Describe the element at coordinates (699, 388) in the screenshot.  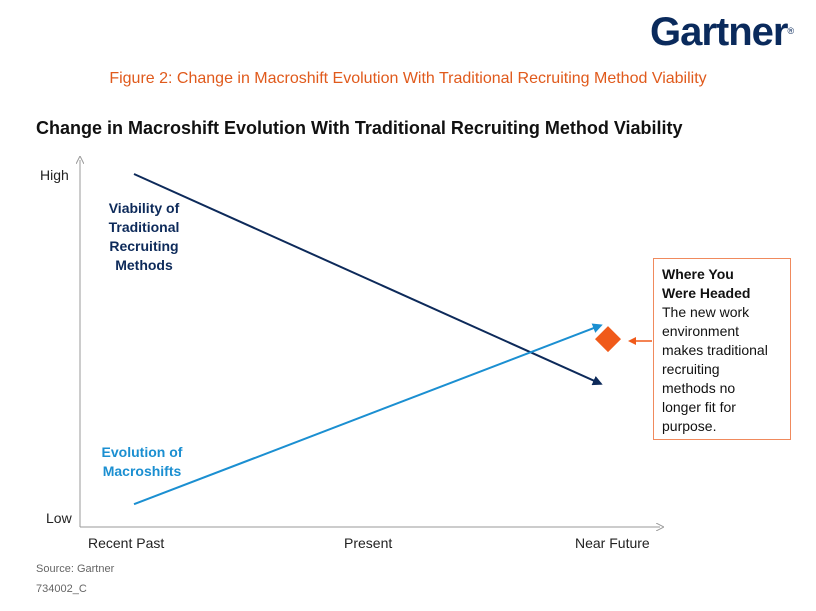
I see `callout-body-line5: methods no` at that location.